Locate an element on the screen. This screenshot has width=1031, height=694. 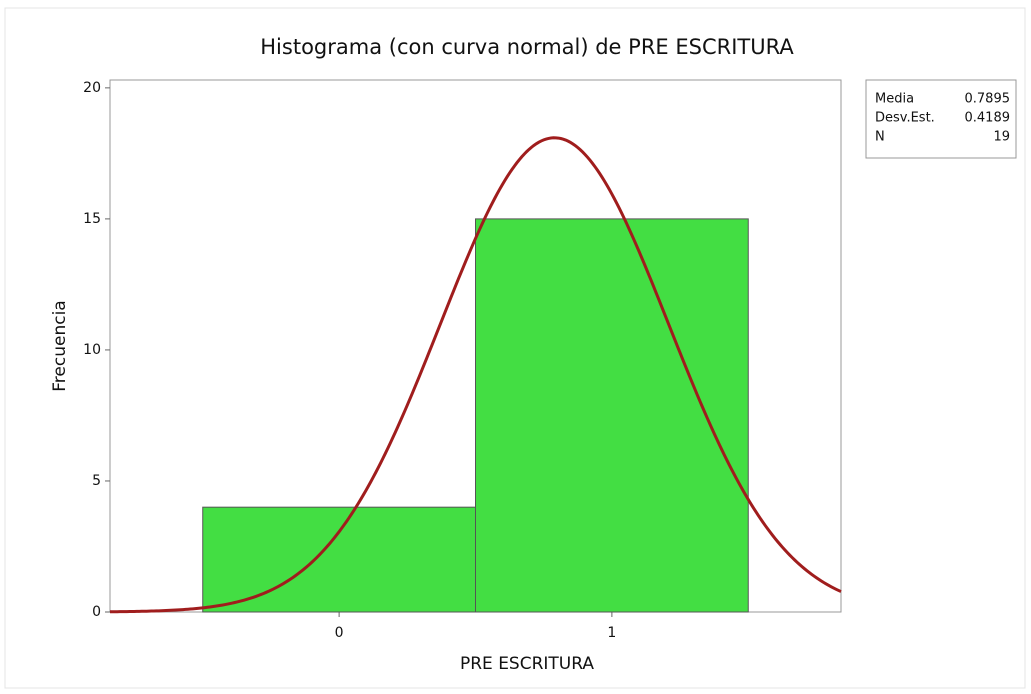
y-axis-label: Frecuencia is located at coordinates (60, 345).